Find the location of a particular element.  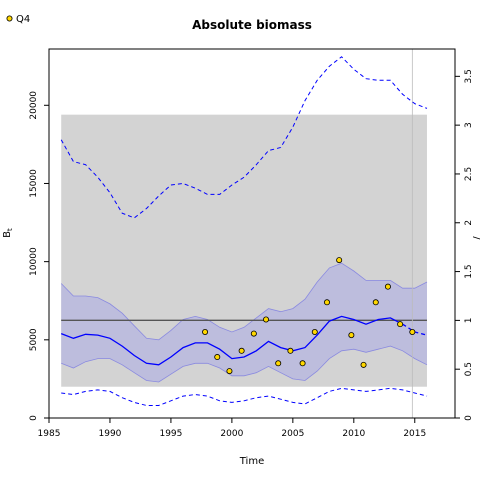

y-axis-label: Bt is located at coordinates (8, 233).